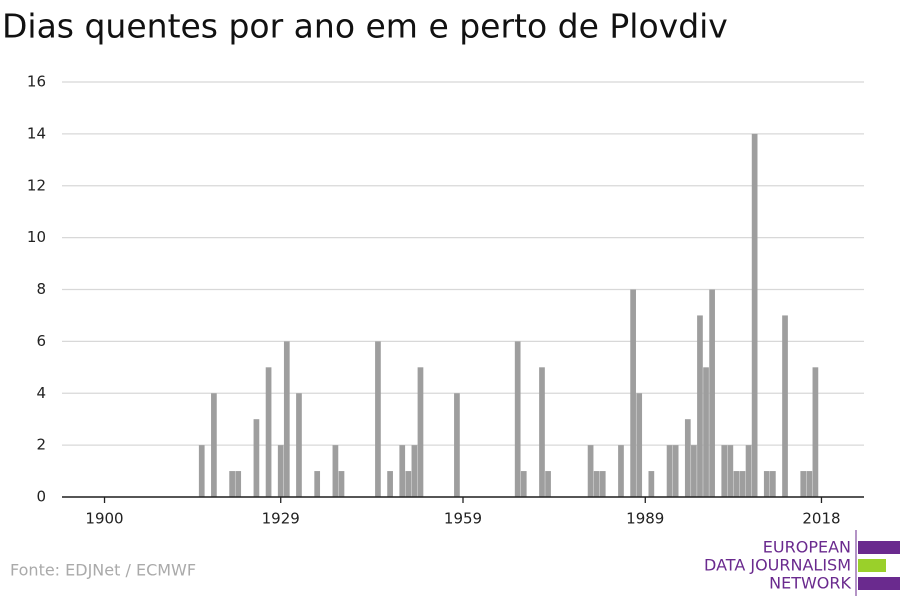  What do you see at coordinates (810, 583) in the screenshot?
I see `logo-text: NETWORK` at bounding box center [810, 583].